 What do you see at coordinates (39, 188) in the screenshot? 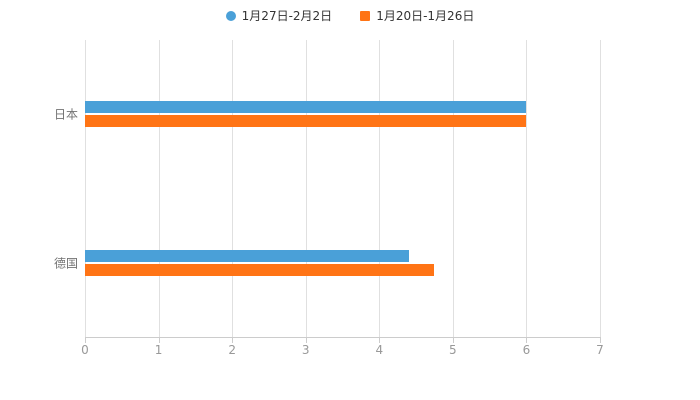
I see `category-labels: 日本 德国` at bounding box center [39, 188].